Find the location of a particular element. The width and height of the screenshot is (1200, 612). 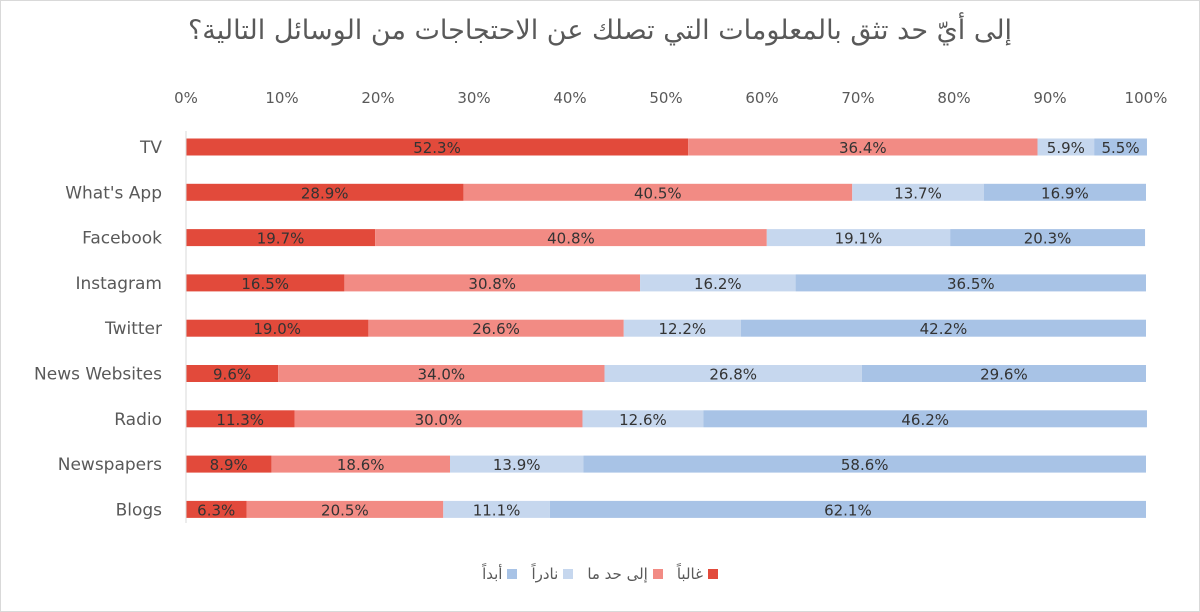

x-tick-label: 90% is located at coordinates (1049, 98).